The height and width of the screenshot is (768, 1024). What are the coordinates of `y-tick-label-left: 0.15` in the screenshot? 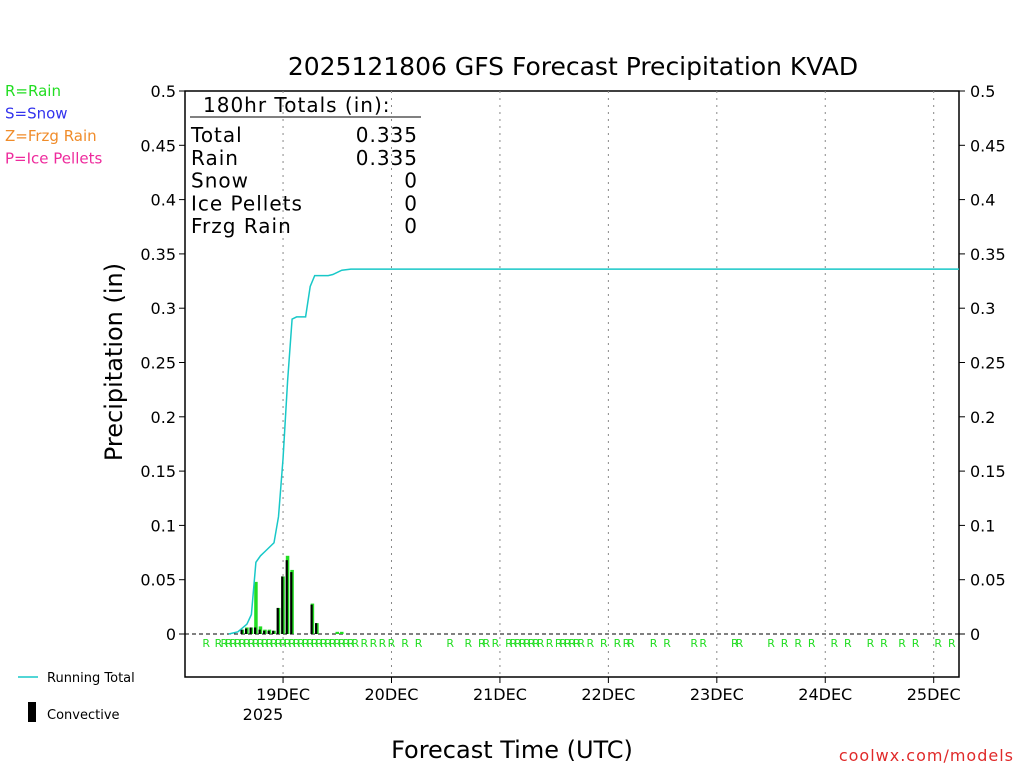 It's located at (158, 471).